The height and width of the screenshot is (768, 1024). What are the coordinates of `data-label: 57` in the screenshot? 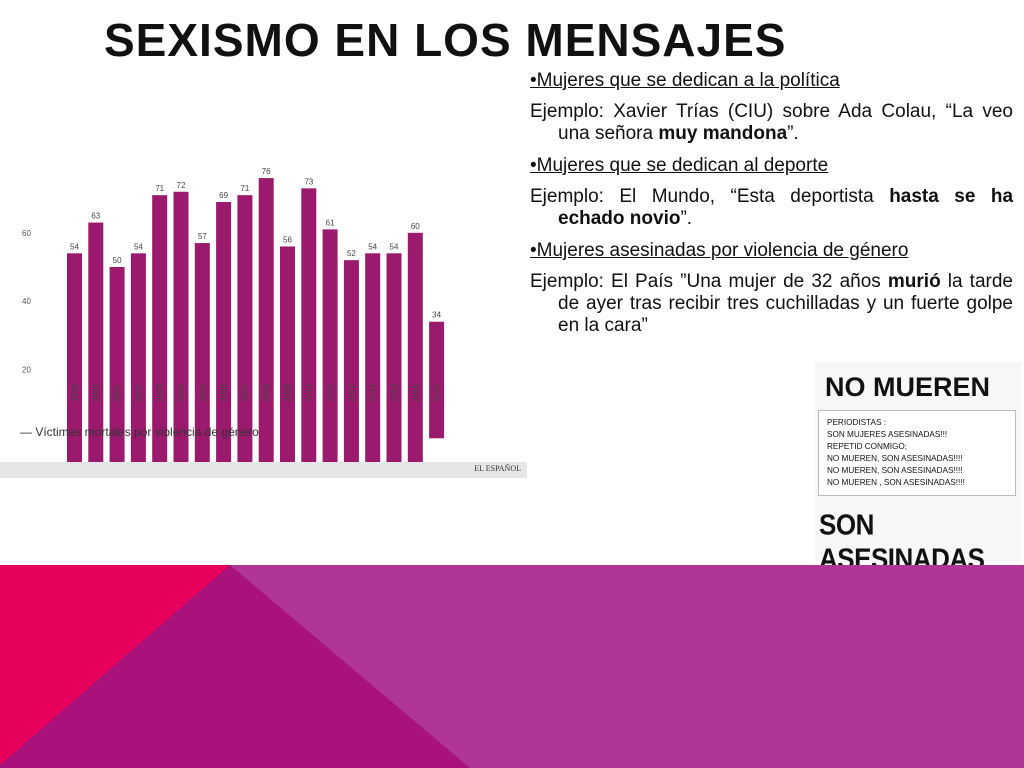 It's located at (202, 236).